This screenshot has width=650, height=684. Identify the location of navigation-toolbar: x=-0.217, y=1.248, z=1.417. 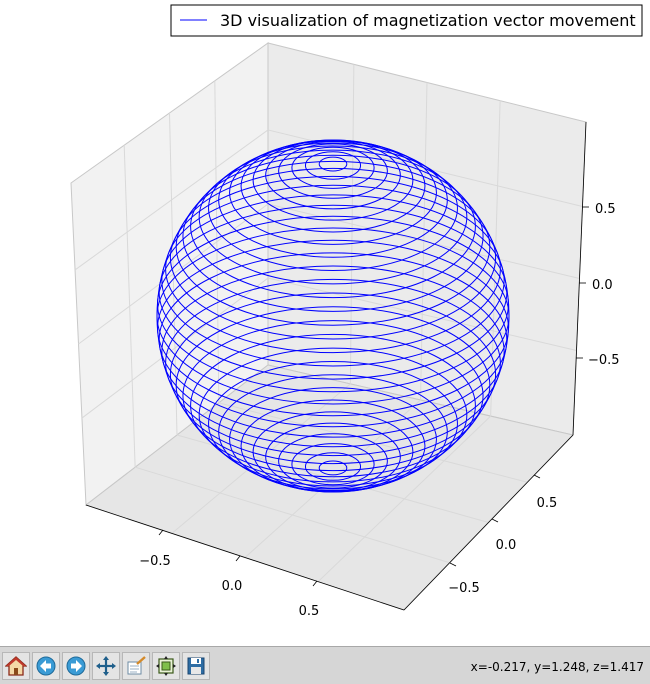
(325, 665).